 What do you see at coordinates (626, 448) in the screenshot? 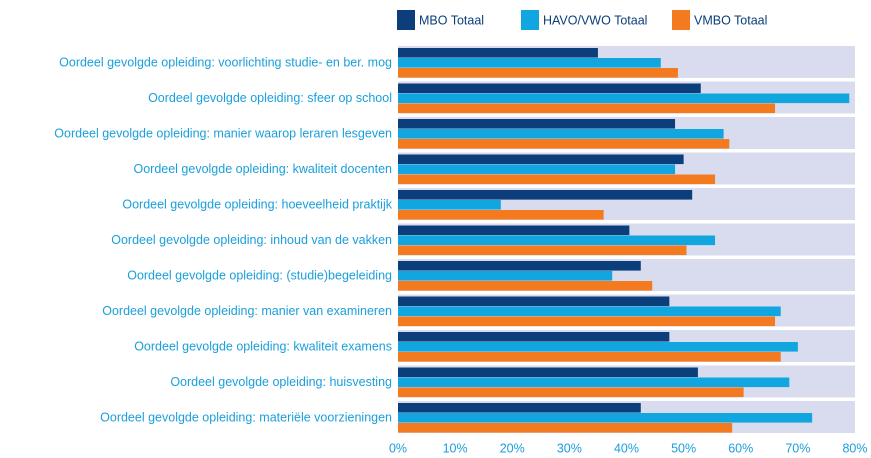
I see `x-tick-label: 40%` at bounding box center [626, 448].